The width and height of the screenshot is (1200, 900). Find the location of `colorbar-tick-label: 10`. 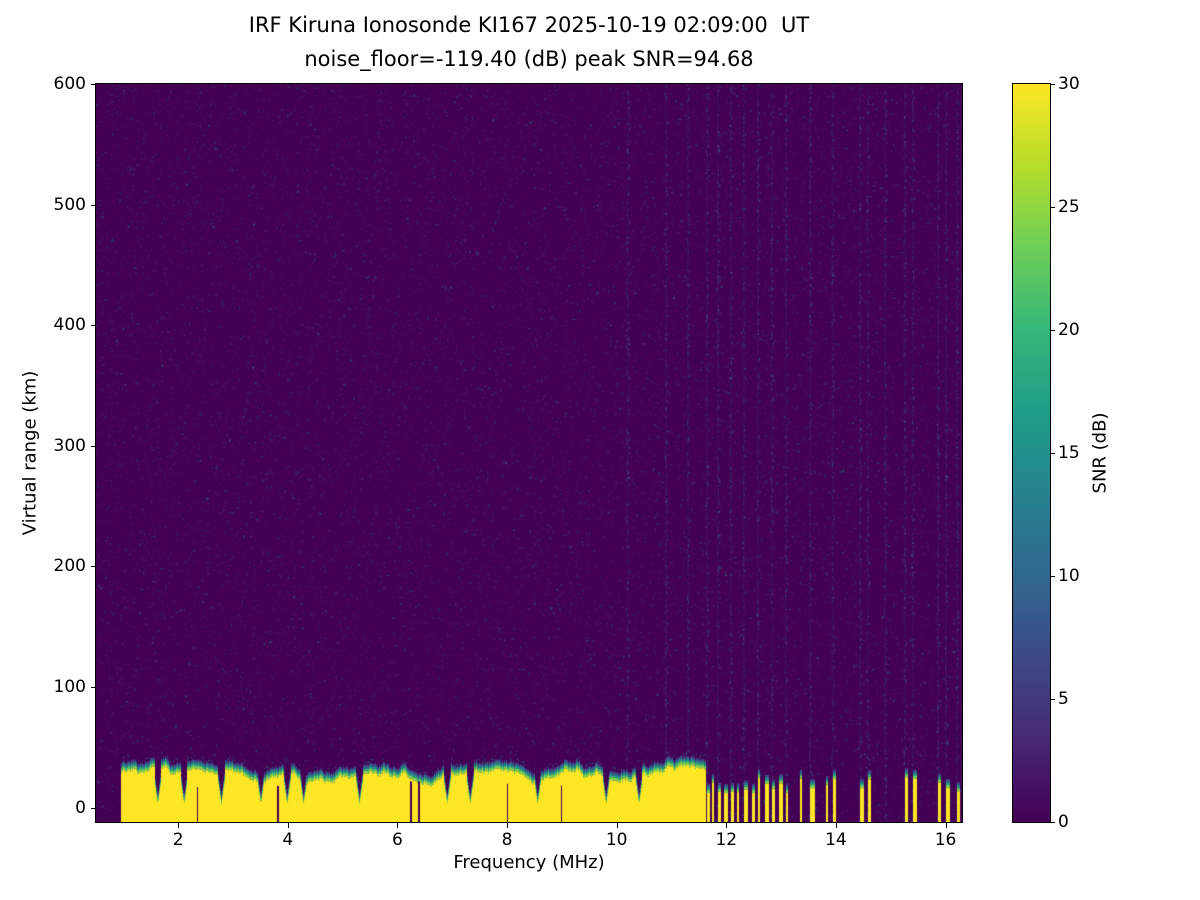

colorbar-tick-label: 10 is located at coordinates (1069, 576).